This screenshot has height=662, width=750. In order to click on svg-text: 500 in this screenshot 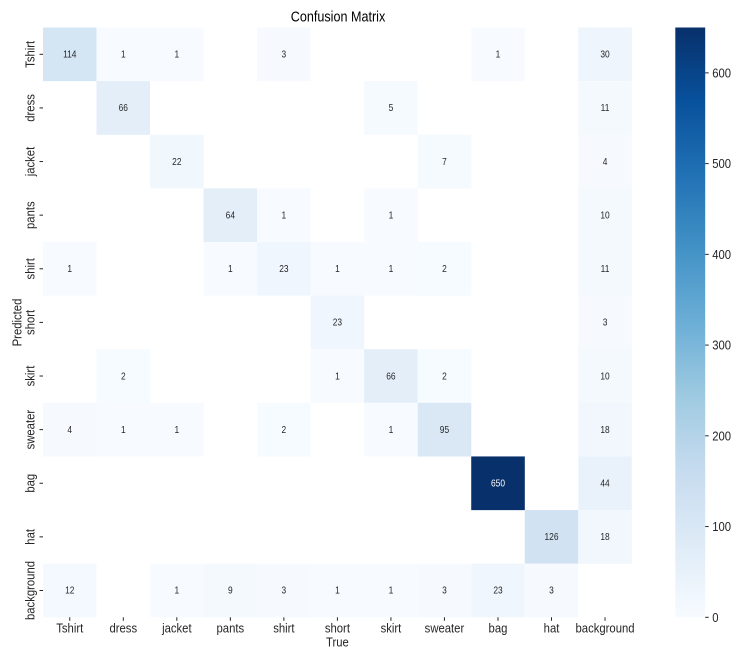, I will do `click(721, 163)`.